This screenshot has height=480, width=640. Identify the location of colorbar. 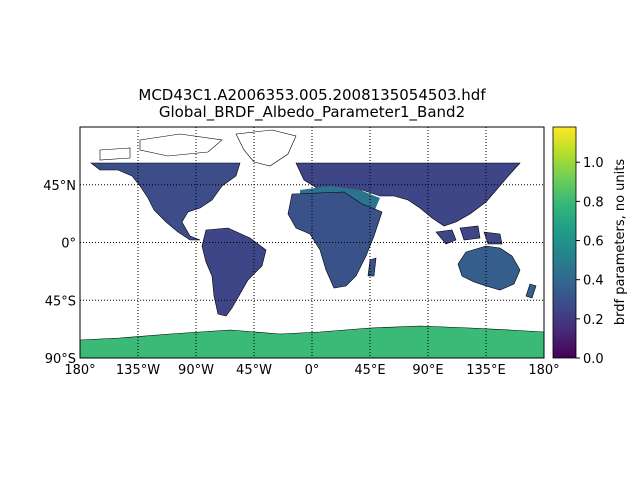
(564, 242).